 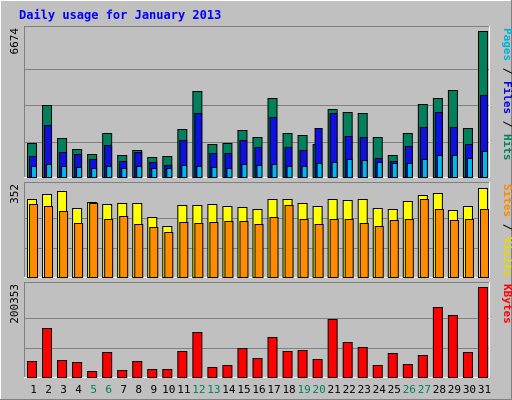 I want to click on legend-entry: Hits, so click(x=506, y=147).